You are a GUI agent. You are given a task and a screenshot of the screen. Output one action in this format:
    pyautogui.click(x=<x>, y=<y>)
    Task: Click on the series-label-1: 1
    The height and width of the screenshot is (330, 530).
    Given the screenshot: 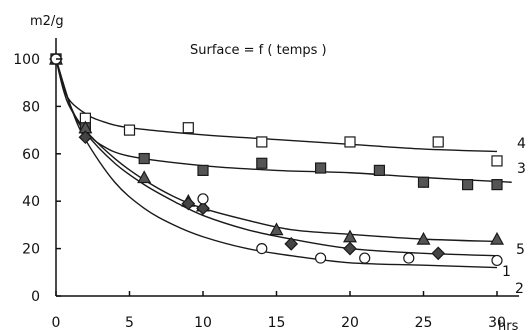 What is the action you would take?
    pyautogui.click(x=506, y=272)
    